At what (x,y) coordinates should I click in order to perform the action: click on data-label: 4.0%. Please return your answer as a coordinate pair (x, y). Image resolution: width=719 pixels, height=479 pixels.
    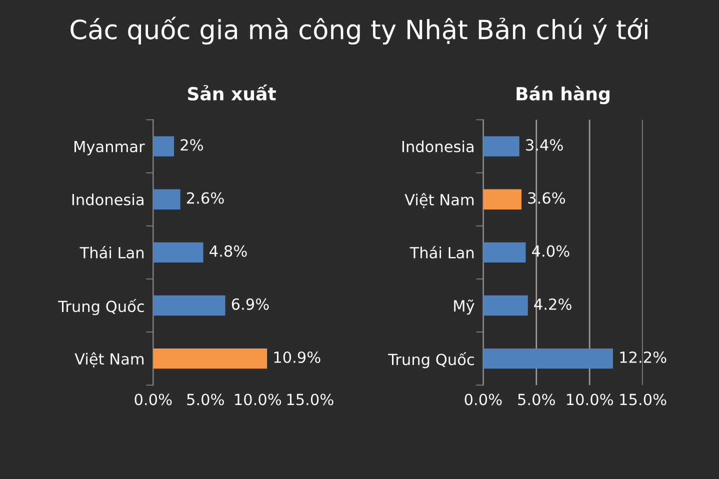
    Looking at the image, I should click on (551, 251).